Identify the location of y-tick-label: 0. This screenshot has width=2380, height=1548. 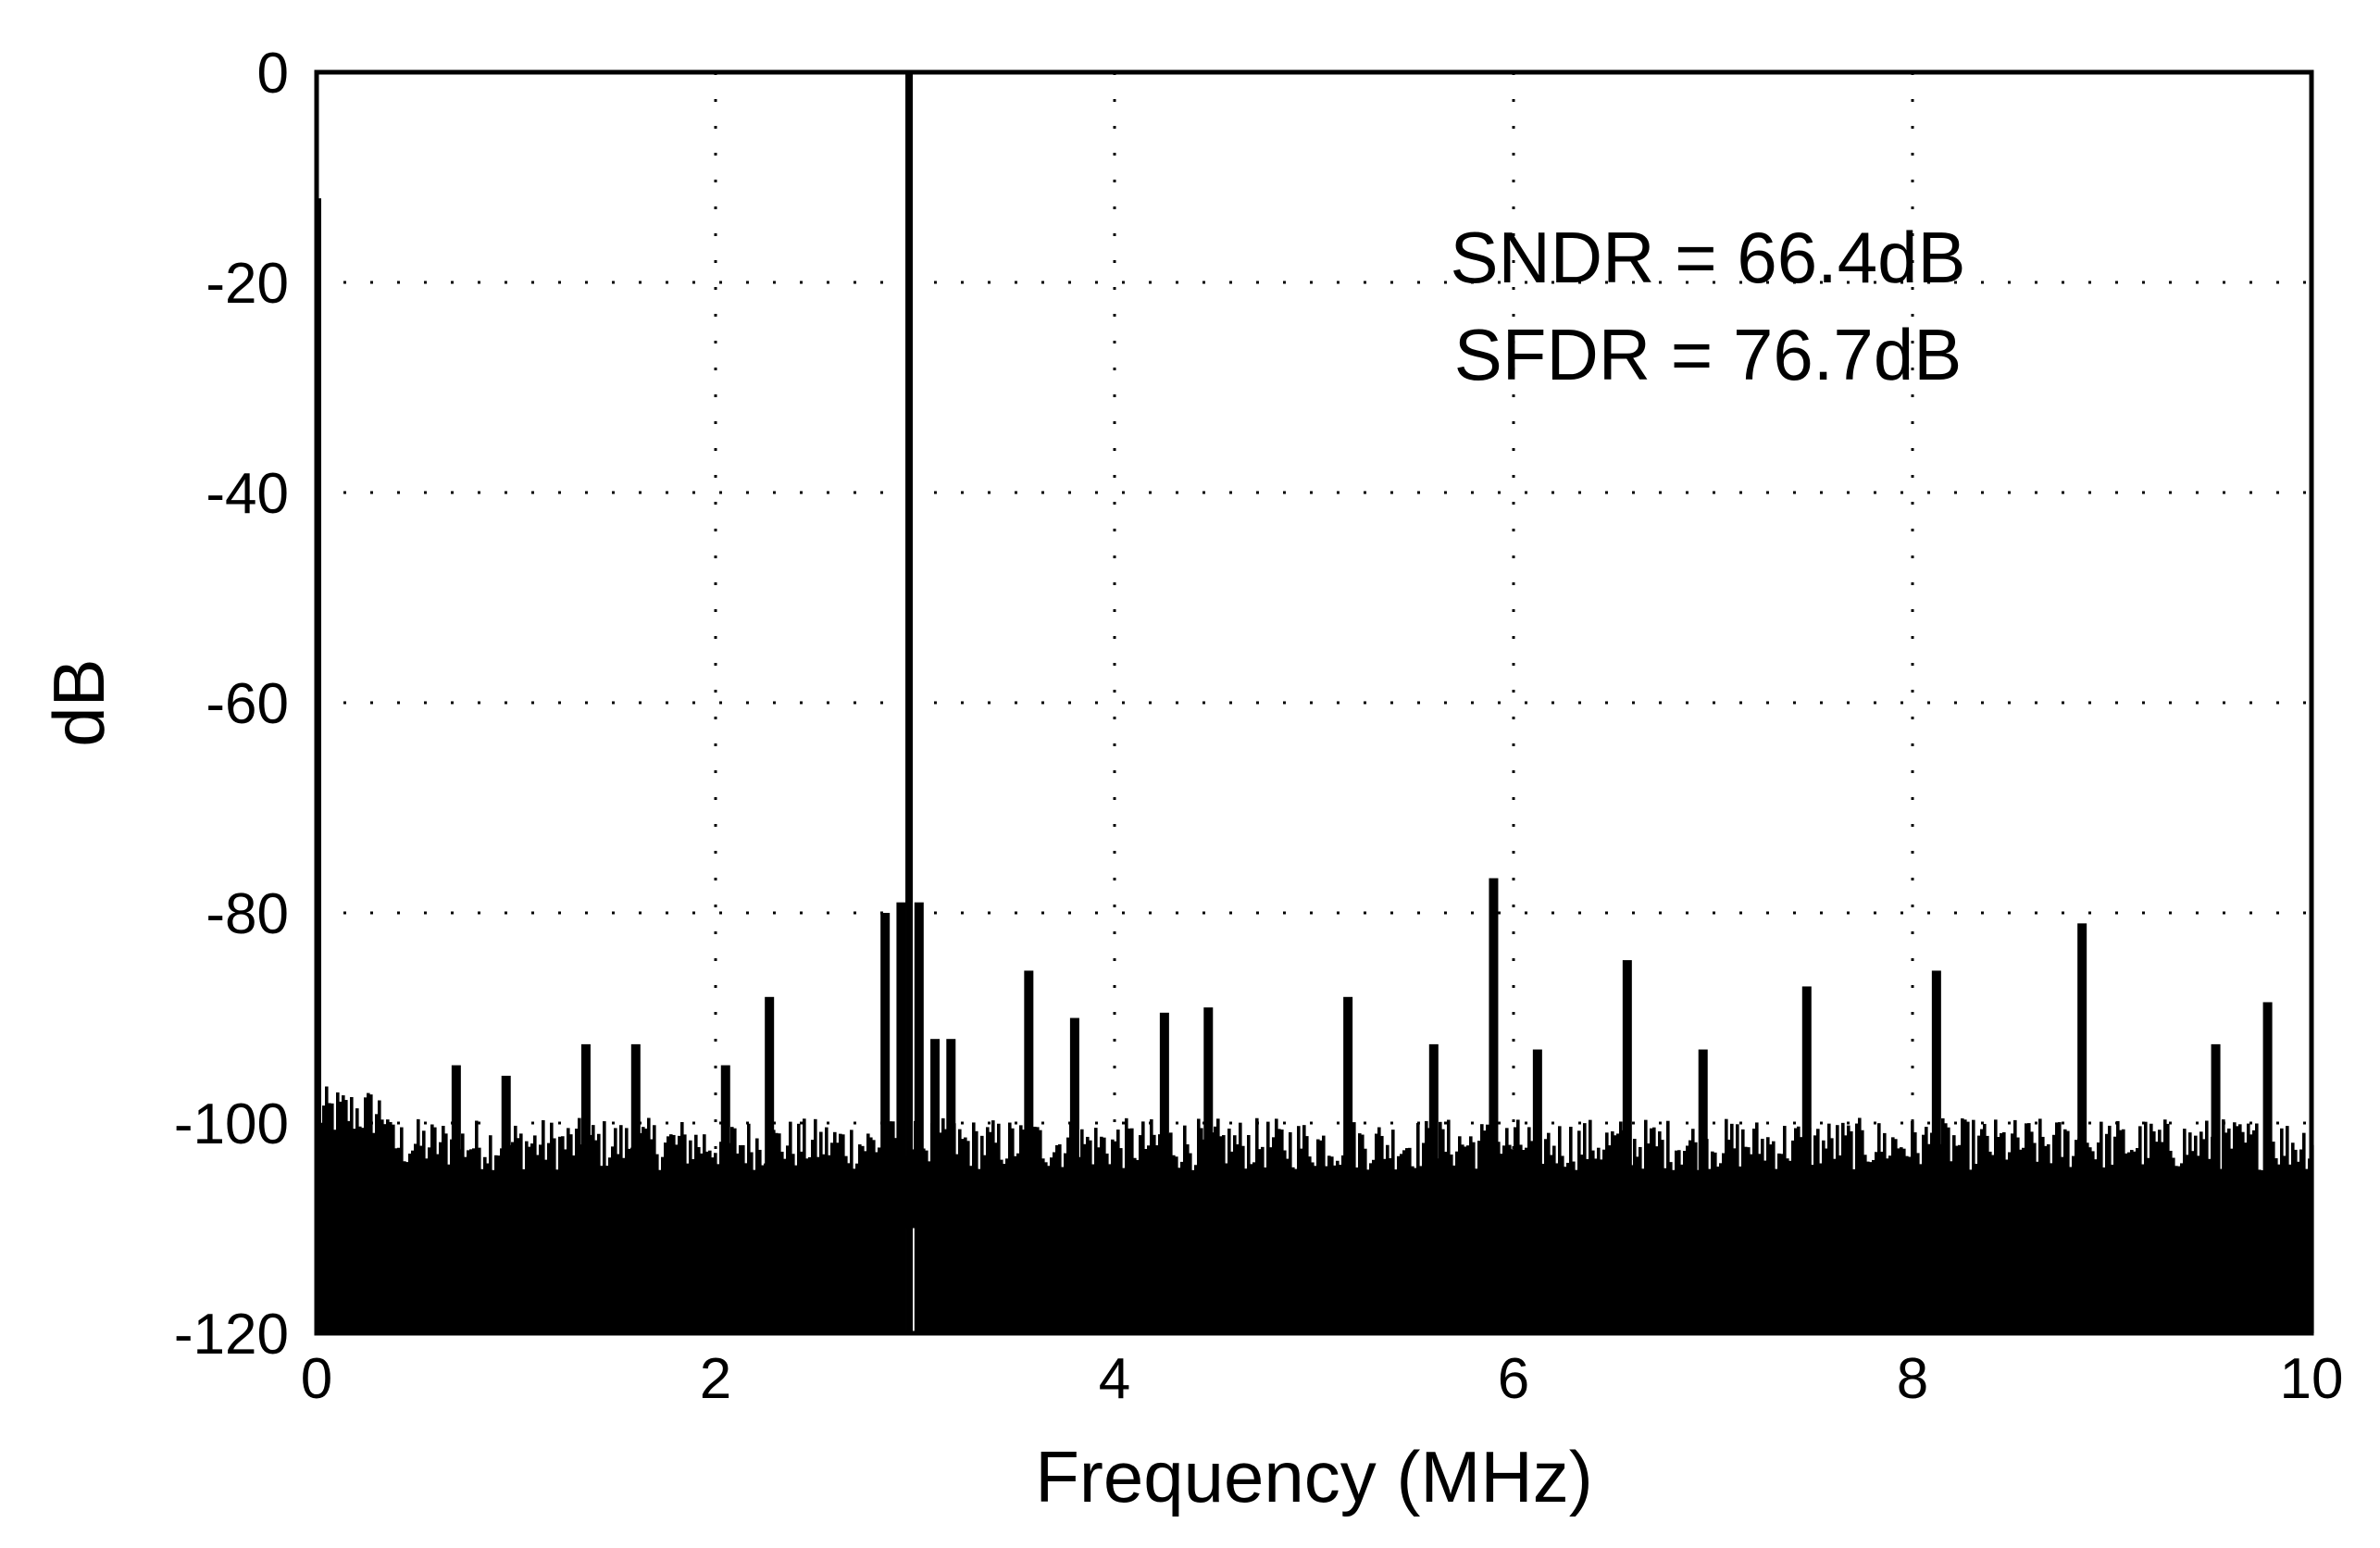
(273, 74).